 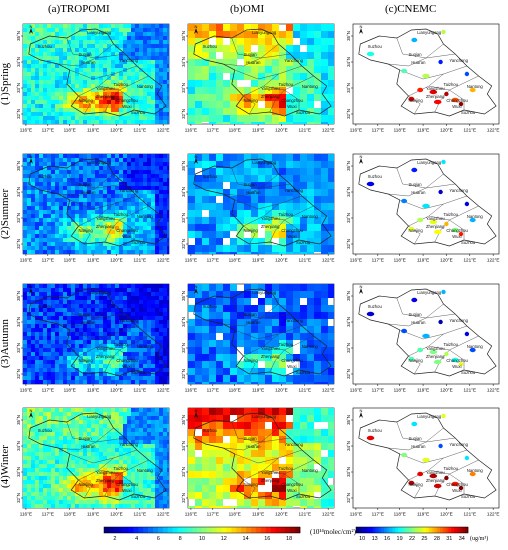 What do you see at coordinates (293, 320) in the screenshot?
I see `city-label: Yancheng` at bounding box center [293, 320].